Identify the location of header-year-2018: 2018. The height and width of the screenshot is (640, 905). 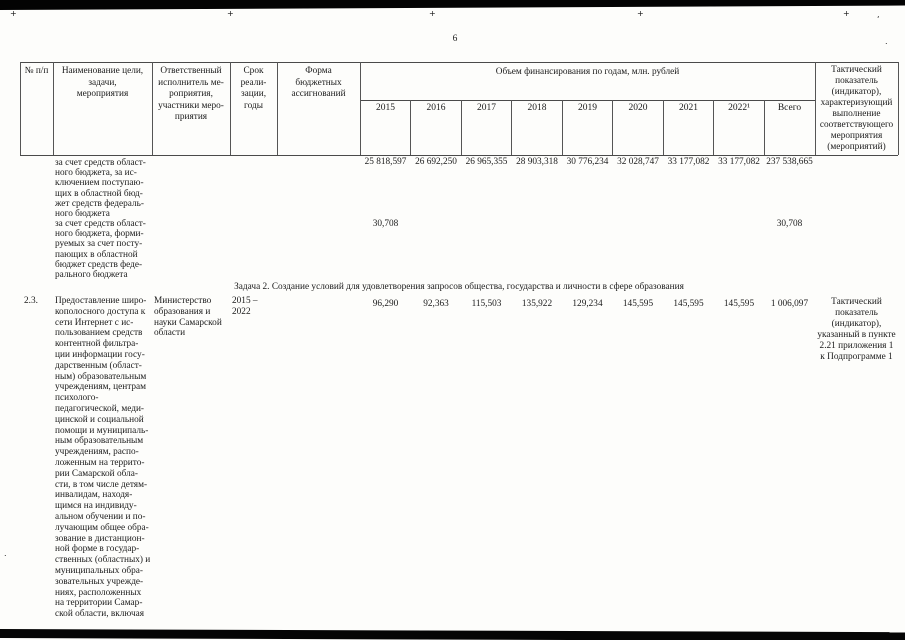
(537, 108).